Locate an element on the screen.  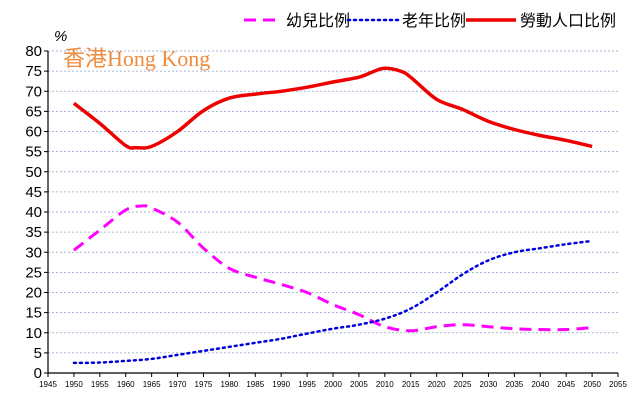
y-axis-label: % is located at coordinates (60, 36).